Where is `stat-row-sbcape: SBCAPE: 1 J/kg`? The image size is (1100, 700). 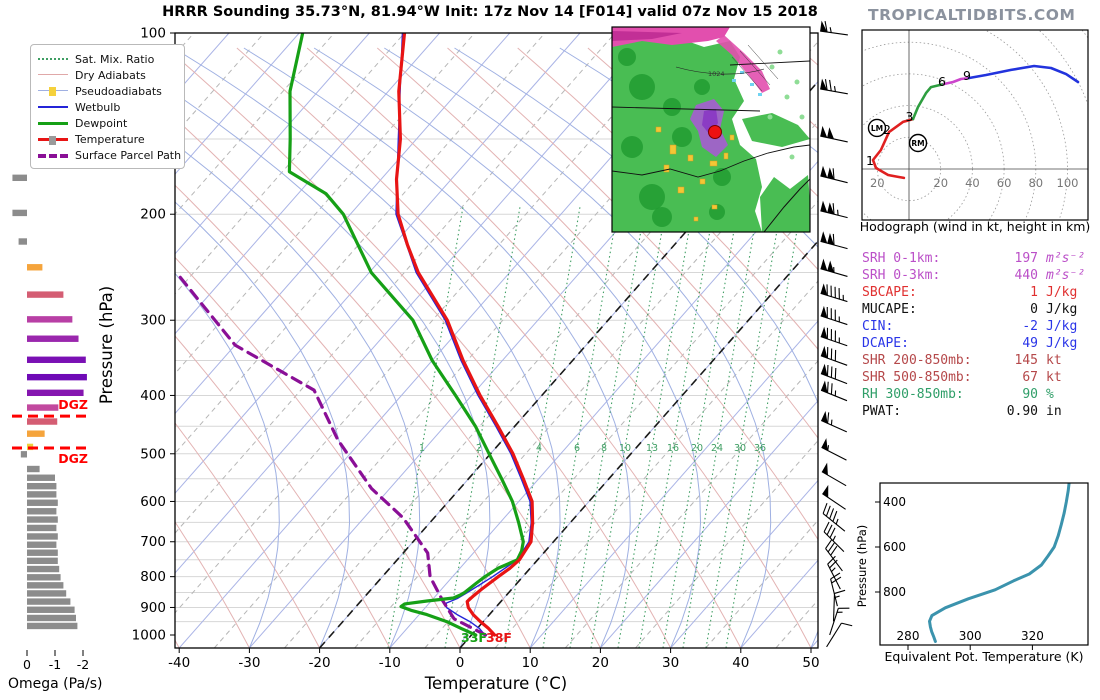 stat-row-sbcape: SBCAPE: 1 J/kg is located at coordinates (970, 292).